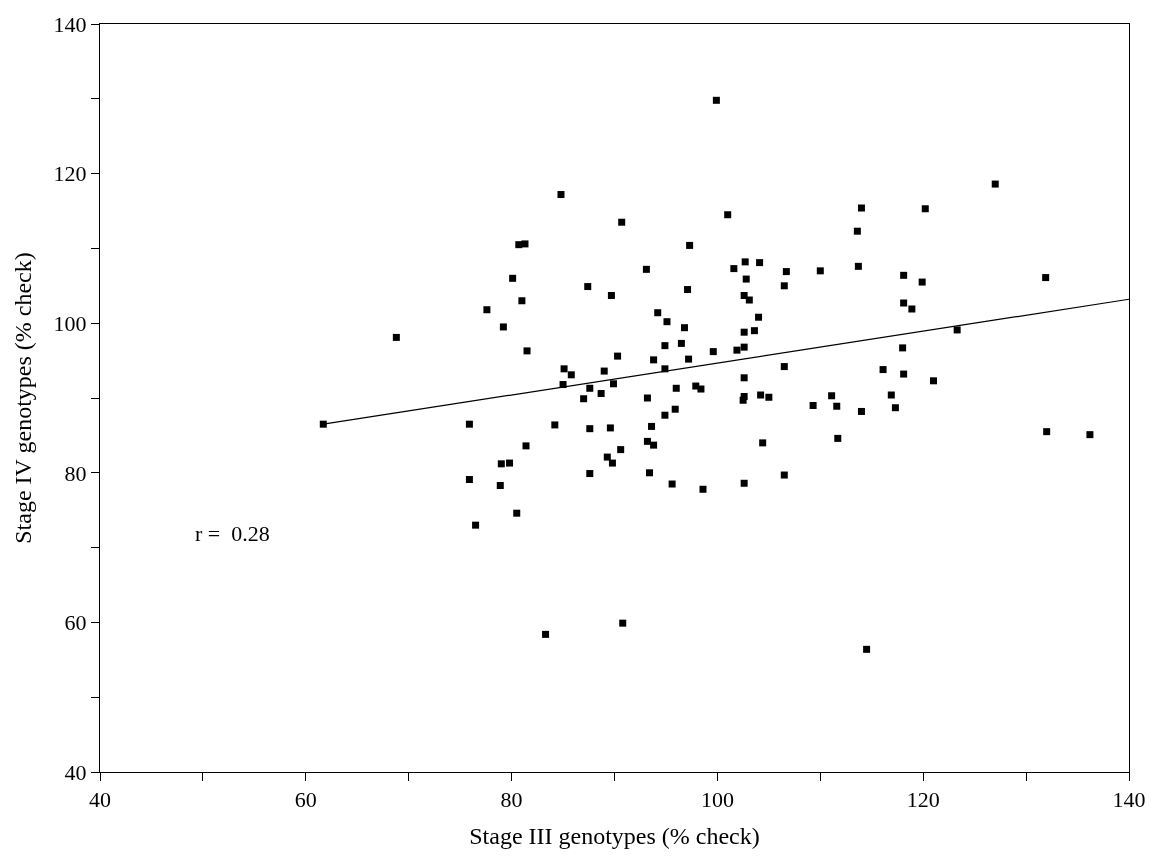  Describe the element at coordinates (717, 800) in the screenshot. I see `x-tick-label: 100` at that location.